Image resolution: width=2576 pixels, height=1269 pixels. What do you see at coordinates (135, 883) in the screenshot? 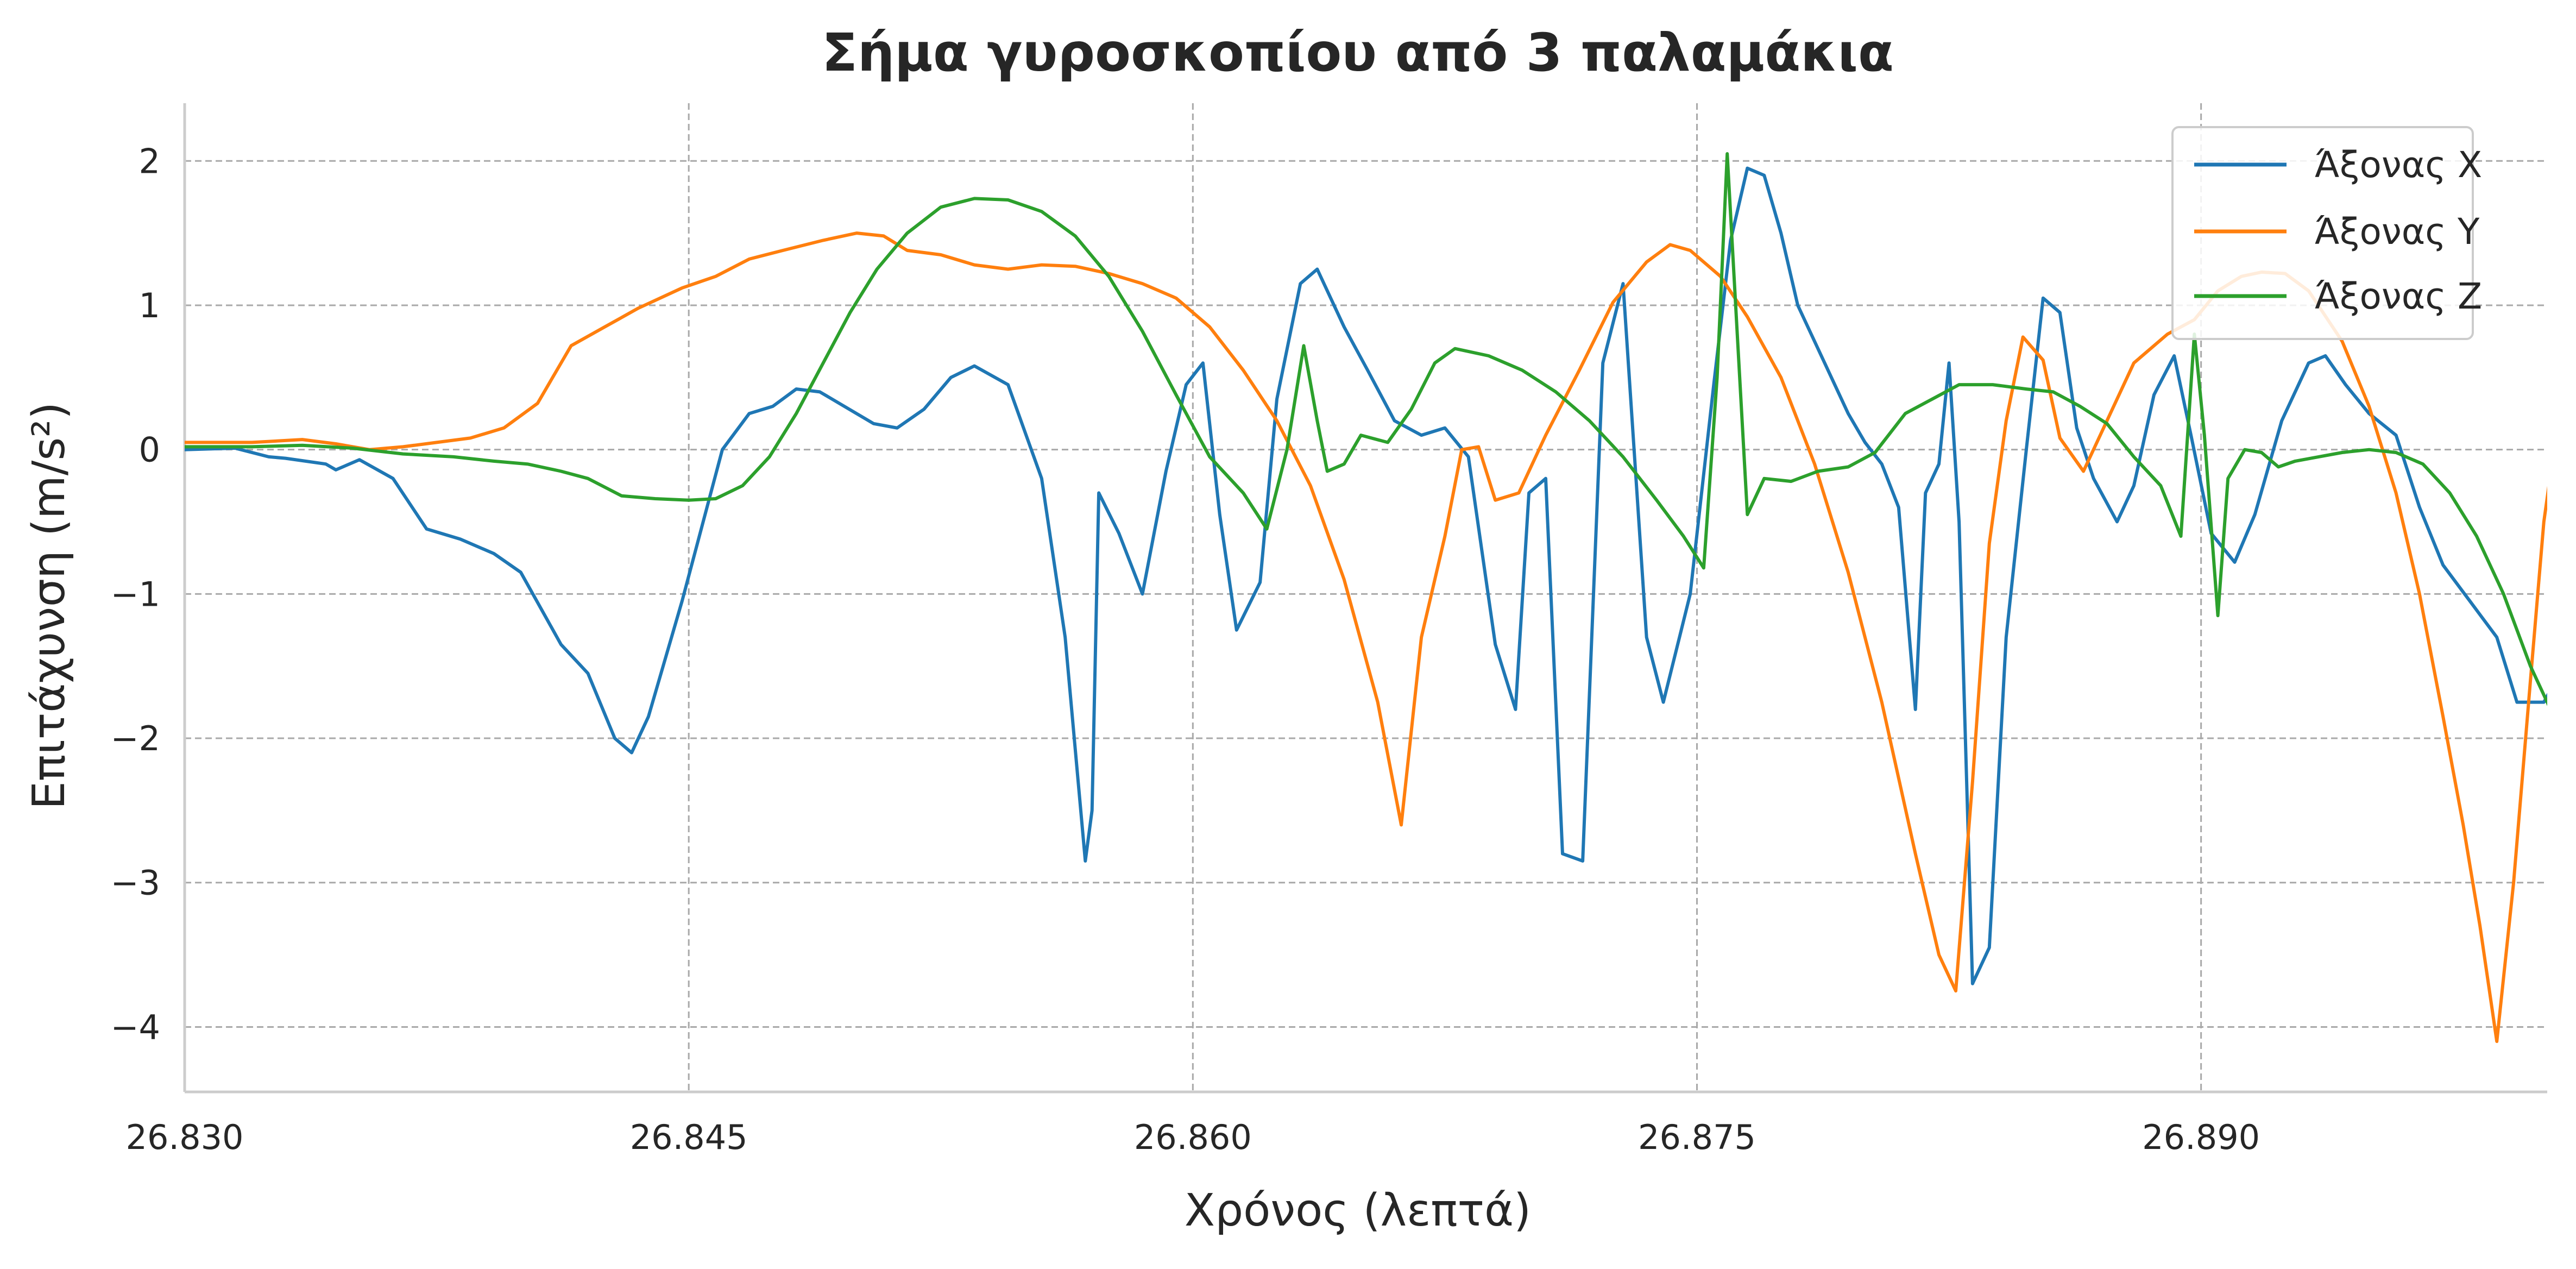
I see `y-tick-label: −3` at bounding box center [135, 883].